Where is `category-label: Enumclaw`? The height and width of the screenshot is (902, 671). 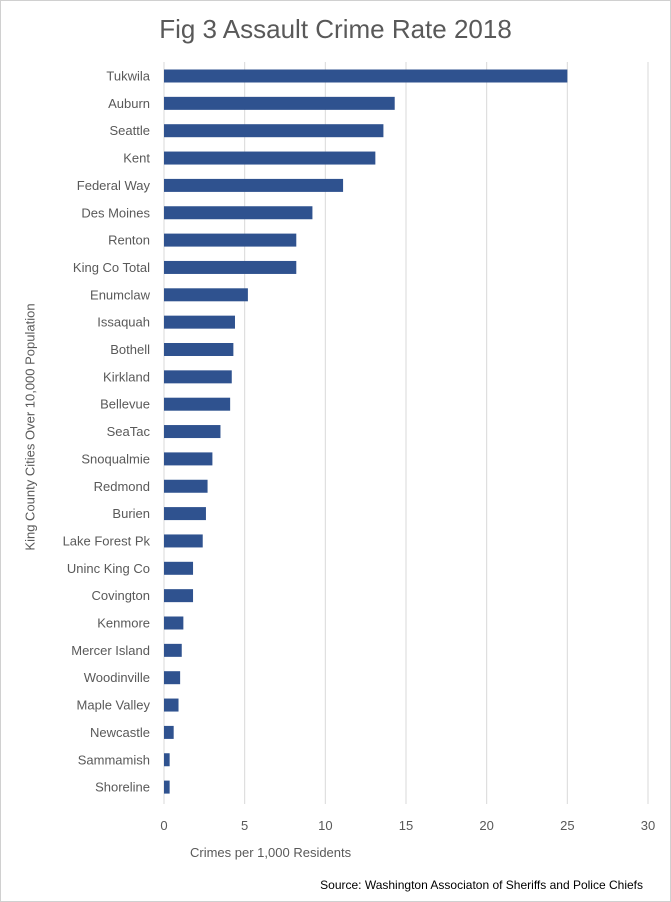 category-label: Enumclaw is located at coordinates (120, 294).